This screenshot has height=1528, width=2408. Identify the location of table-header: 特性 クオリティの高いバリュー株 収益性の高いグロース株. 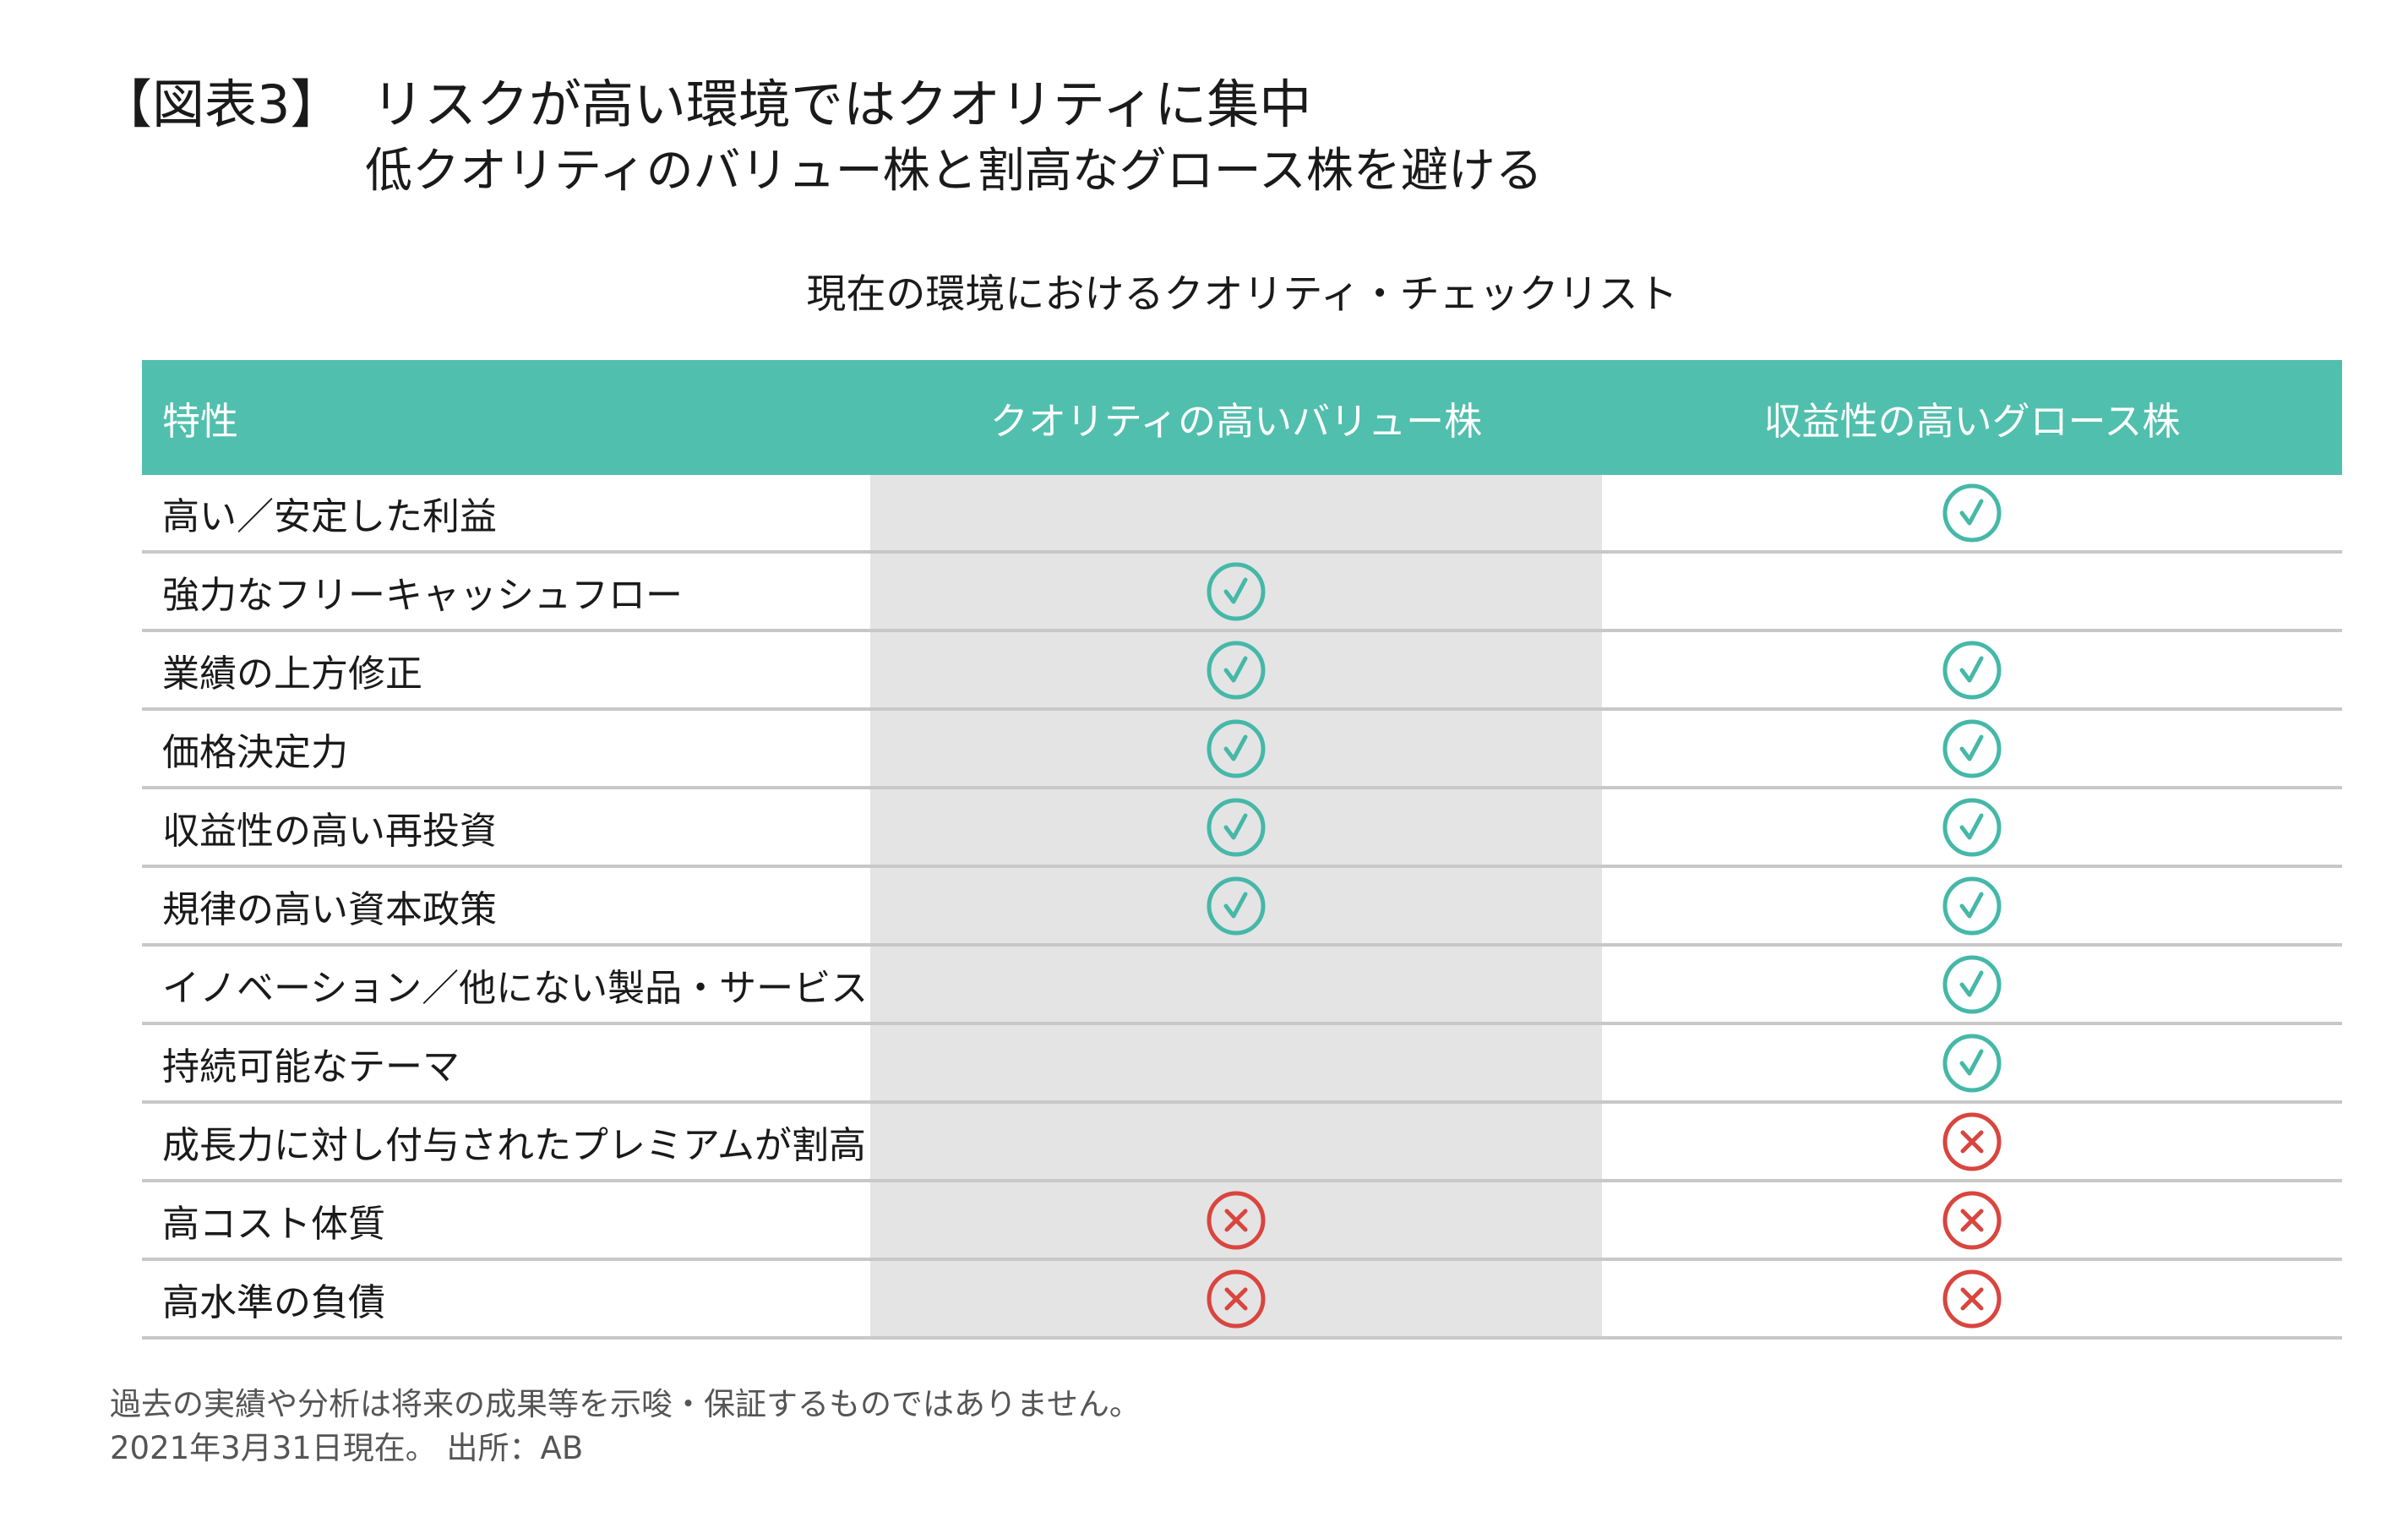
(1242, 417).